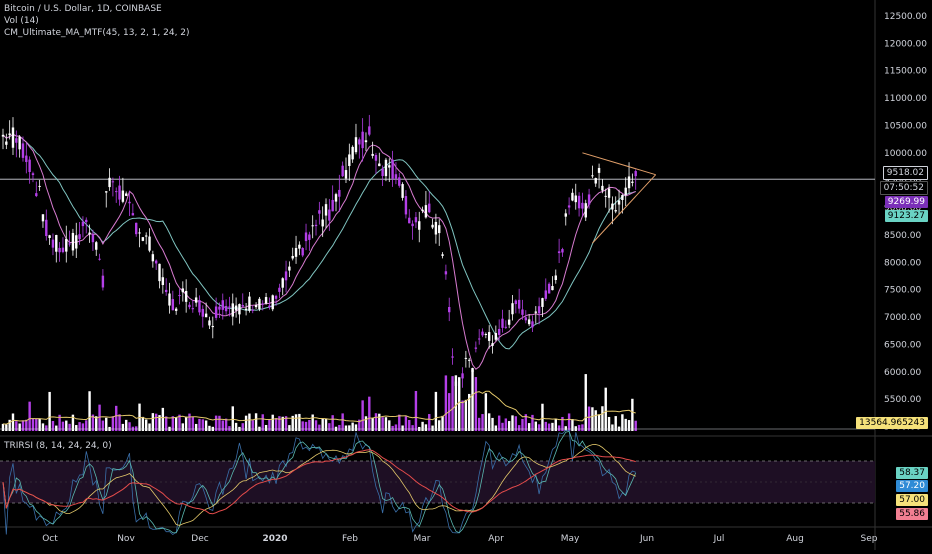 The image size is (932, 554). What do you see at coordinates (199, 539) in the screenshot?
I see `x-tick-label: Dec` at bounding box center [199, 539].